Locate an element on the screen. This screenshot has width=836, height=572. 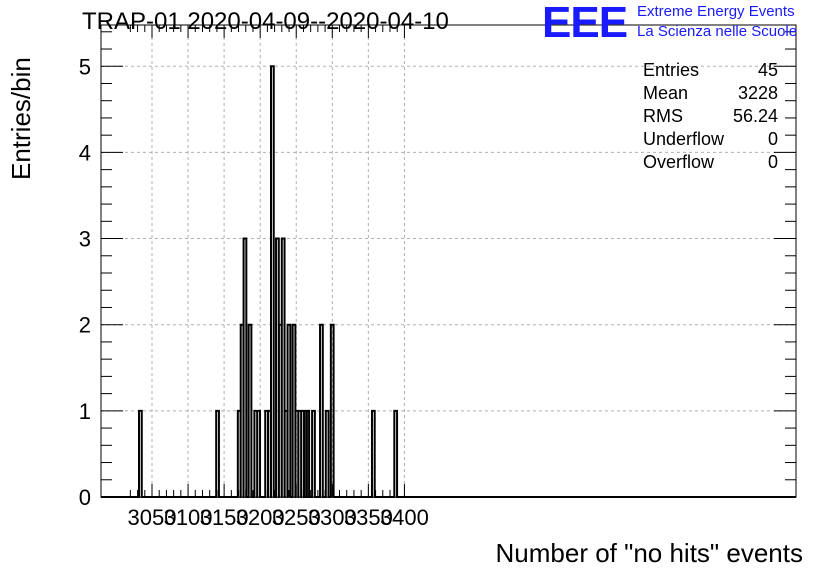
chart-title: TRAP-01 2020-04-09--2020-04-10 is located at coordinates (265, 21).